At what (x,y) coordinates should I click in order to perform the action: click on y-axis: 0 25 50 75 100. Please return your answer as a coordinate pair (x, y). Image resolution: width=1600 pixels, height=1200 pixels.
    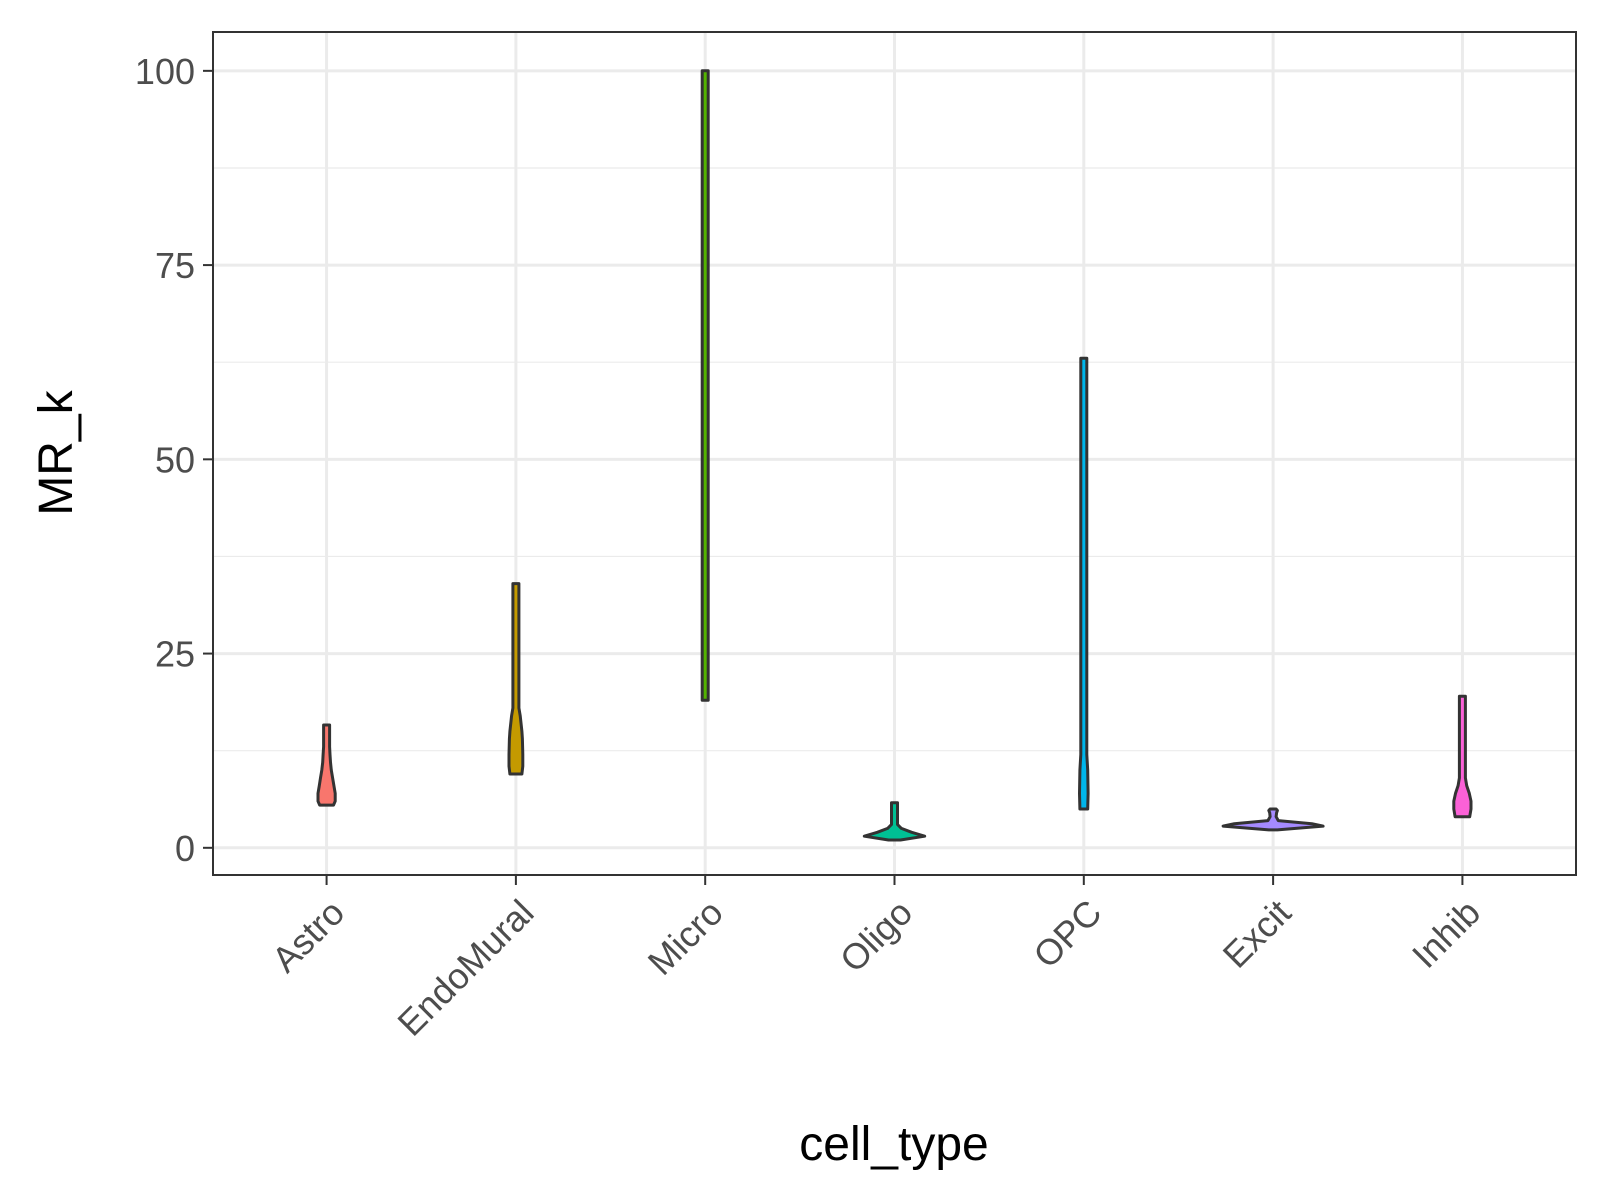
    Looking at the image, I should click on (174, 460).